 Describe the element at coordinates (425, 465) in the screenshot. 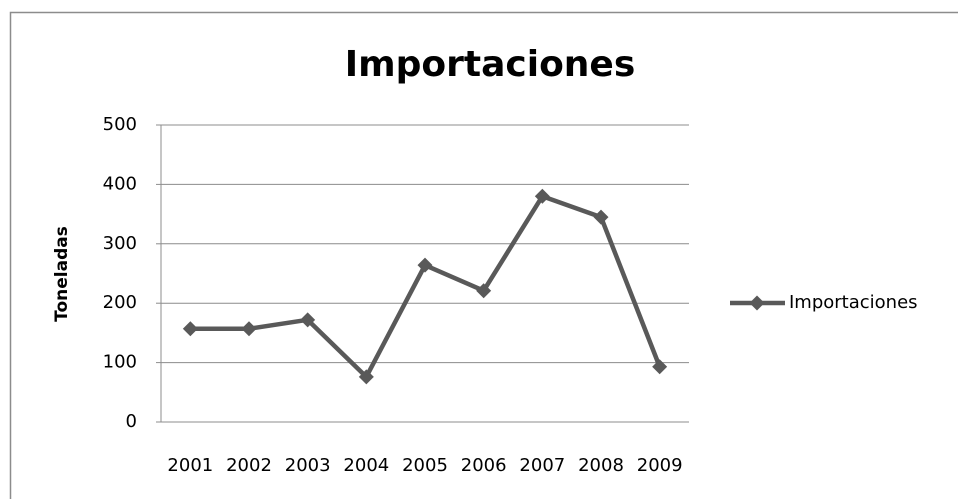

I see `x-tick-label: 2005` at that location.